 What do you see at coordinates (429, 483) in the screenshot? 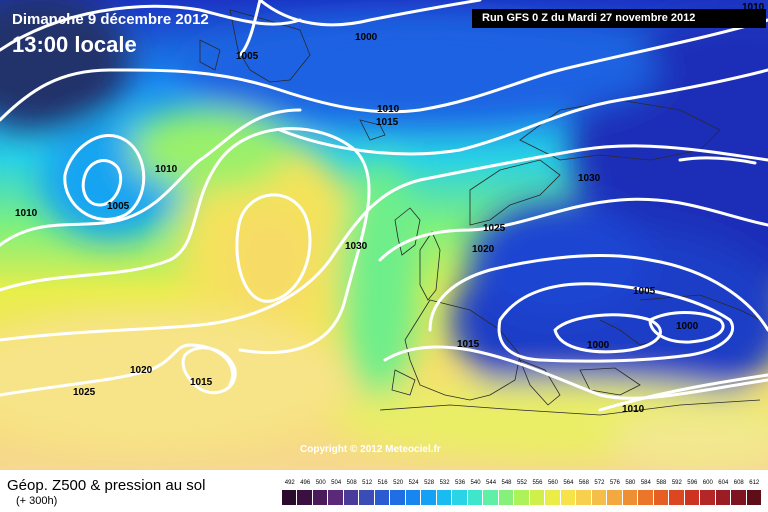
I see `scale-label: 528` at bounding box center [429, 483].